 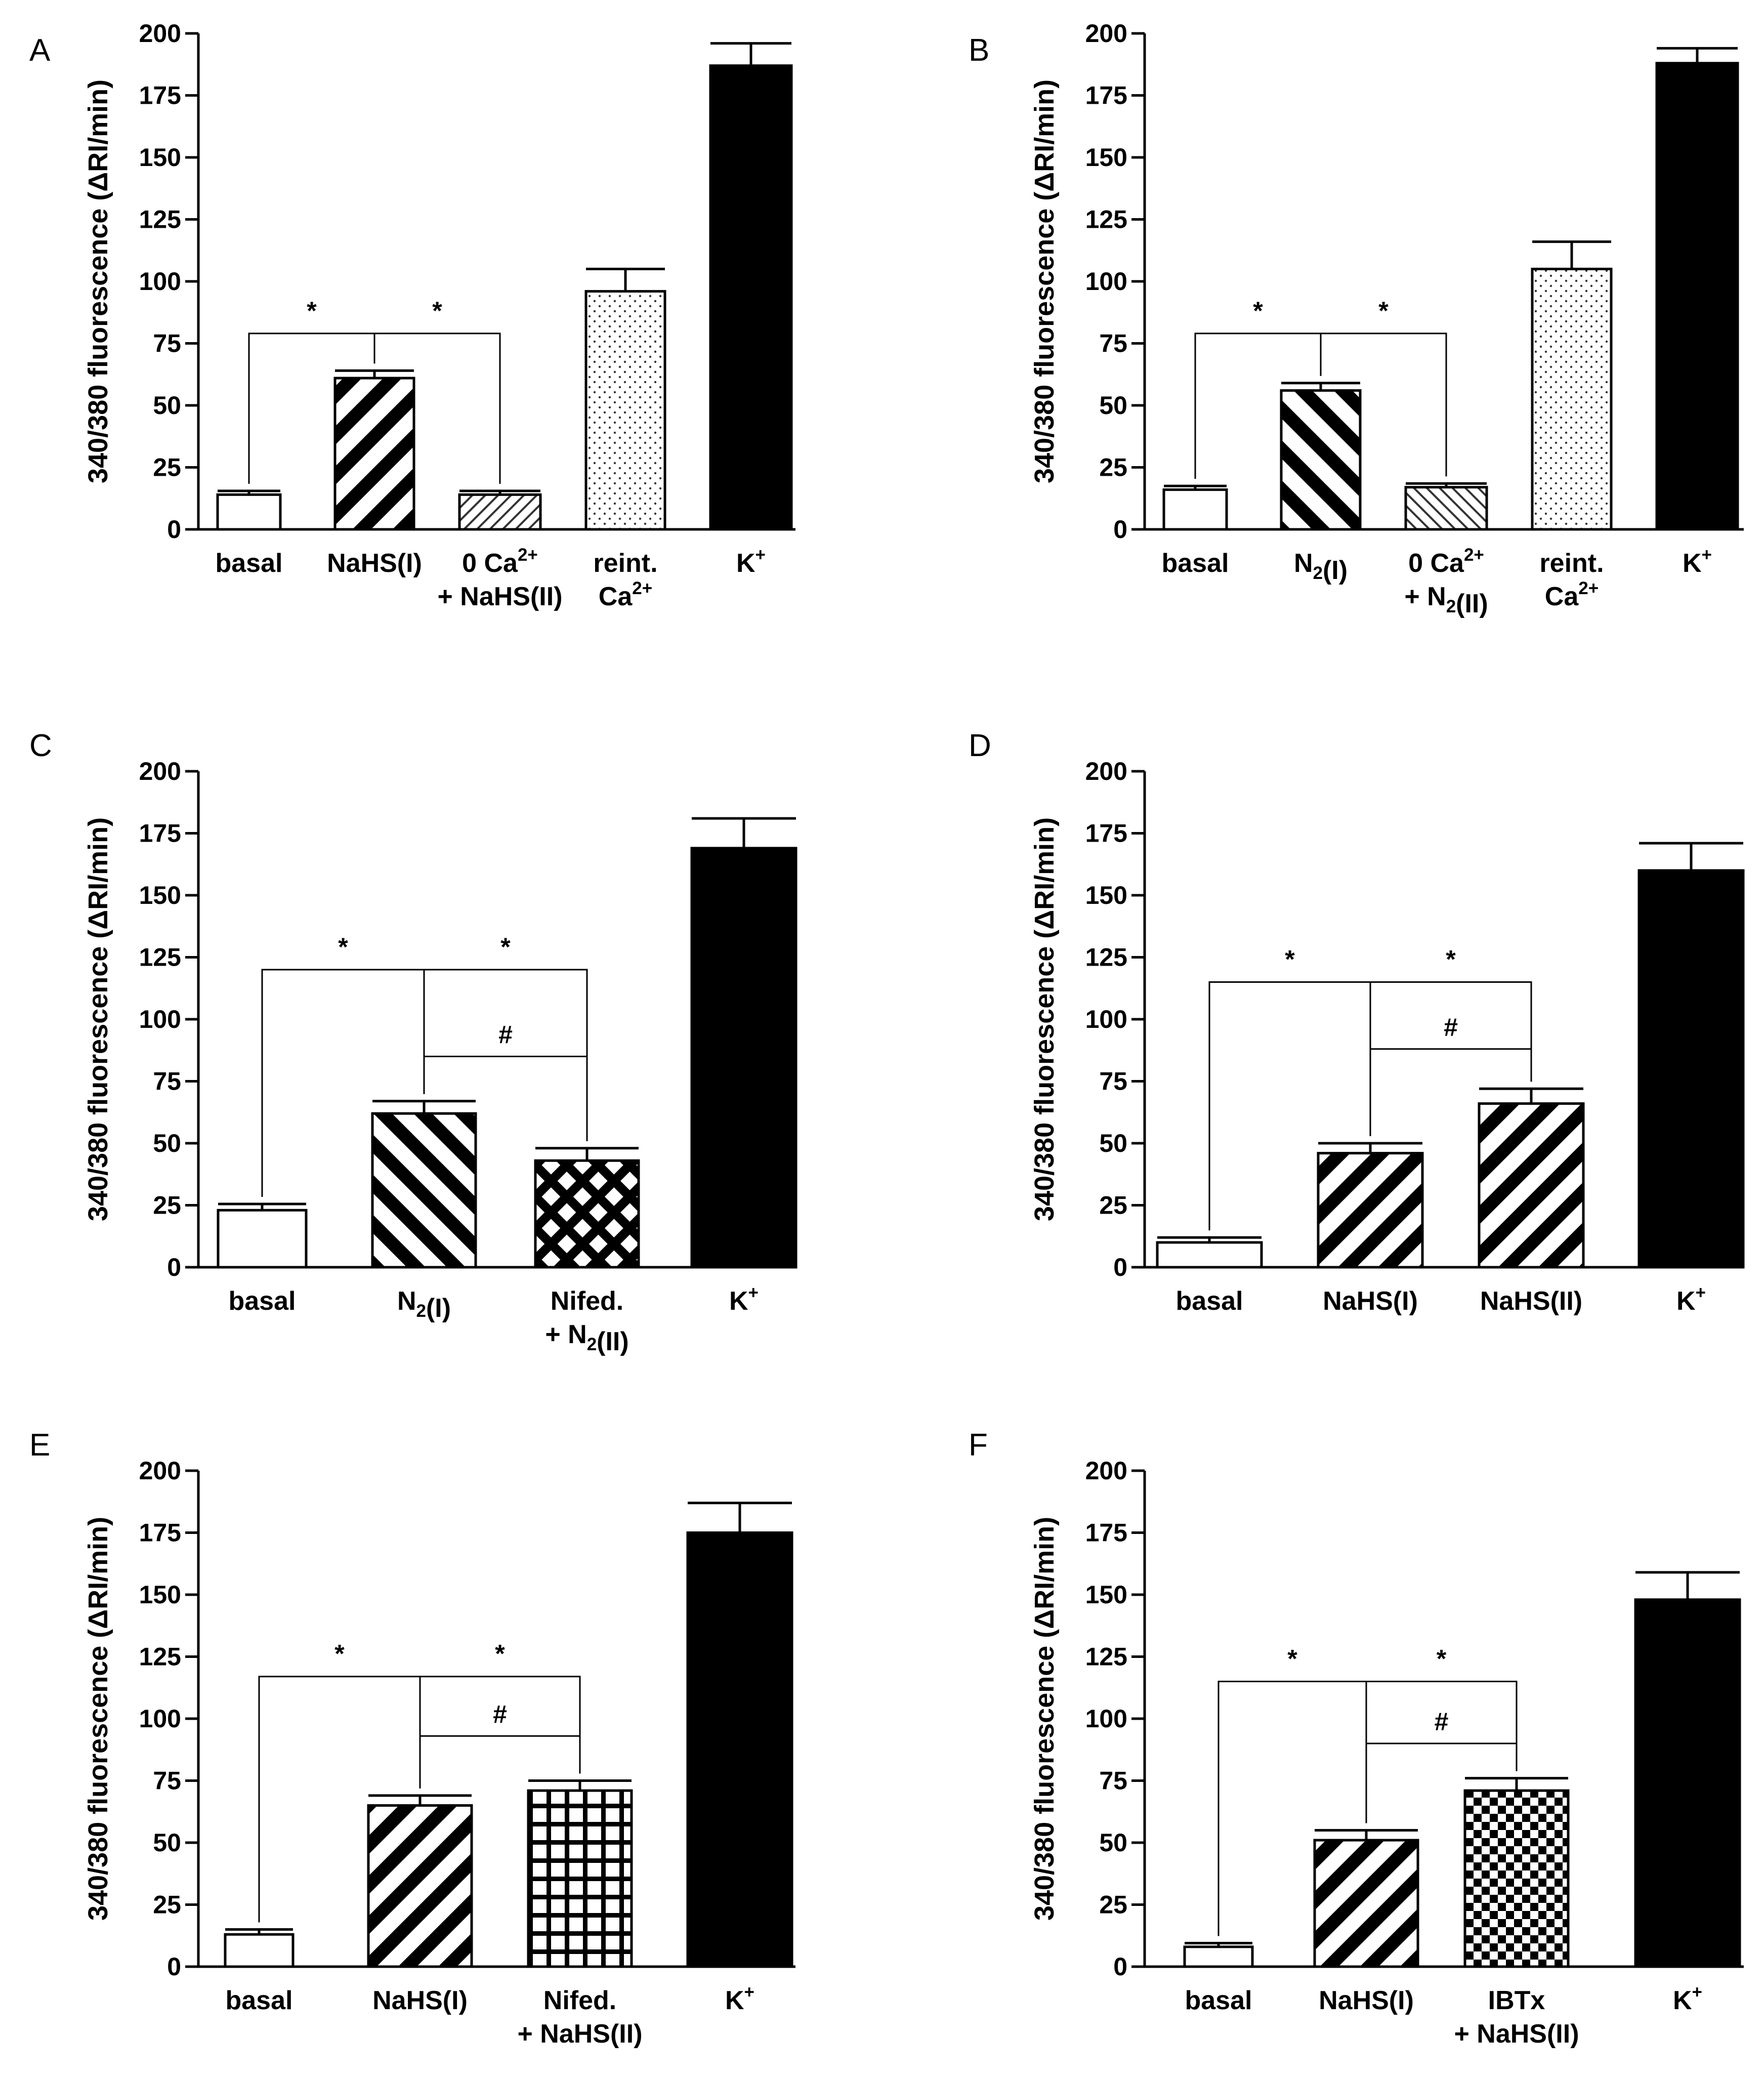 I want to click on panel-letter: A, so click(x=40, y=50).